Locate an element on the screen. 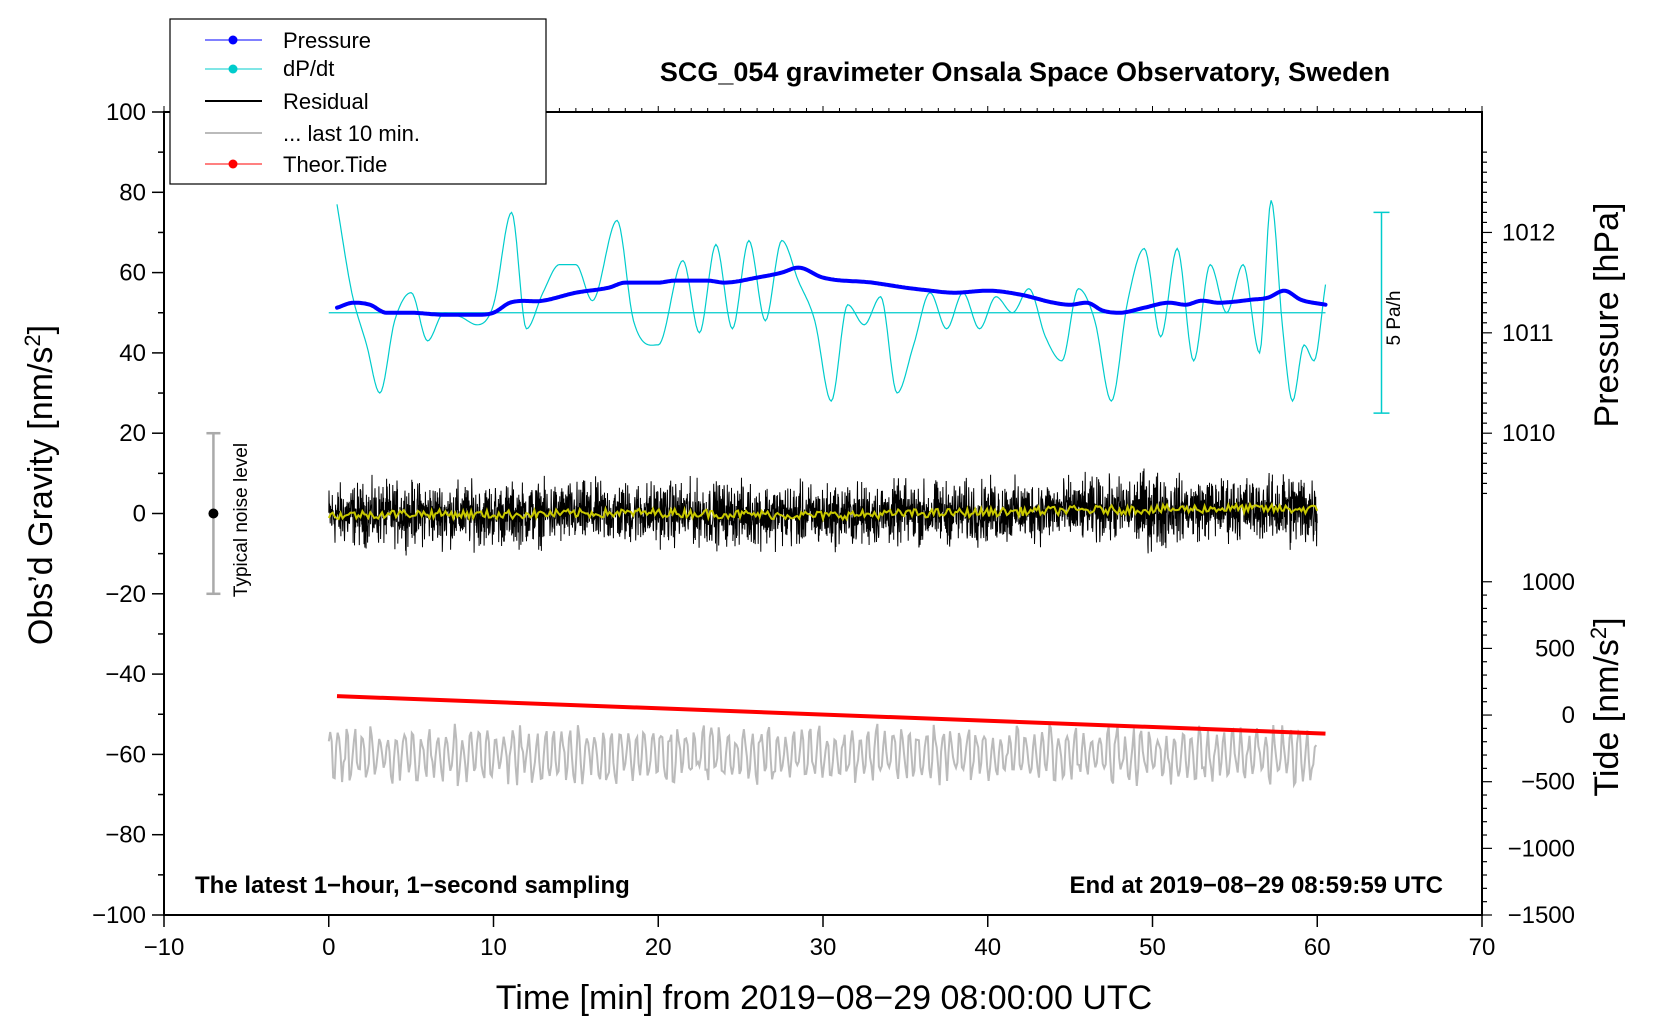  pressure-tick-label: 1012 is located at coordinates (1528, 232).